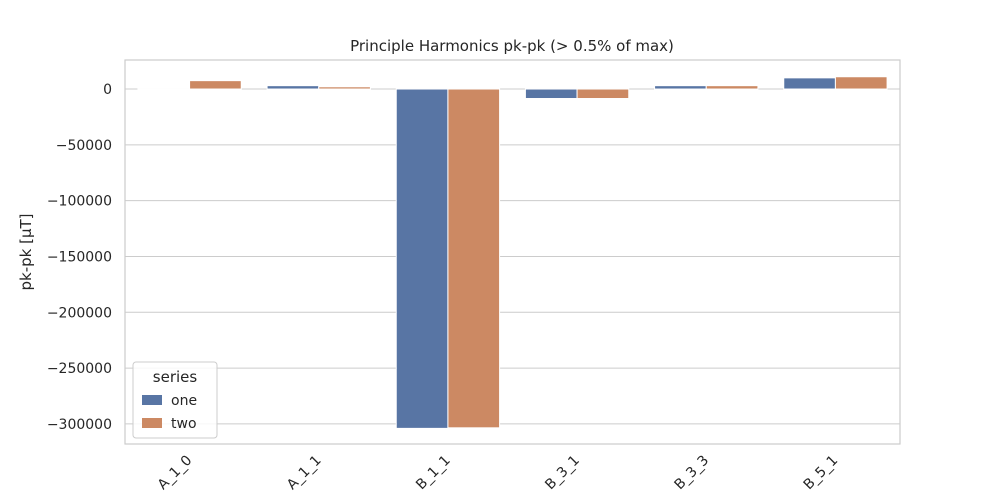 This screenshot has height=500, width=1000. Describe the element at coordinates (152, 400) in the screenshot. I see `legend-swatch-one` at that location.